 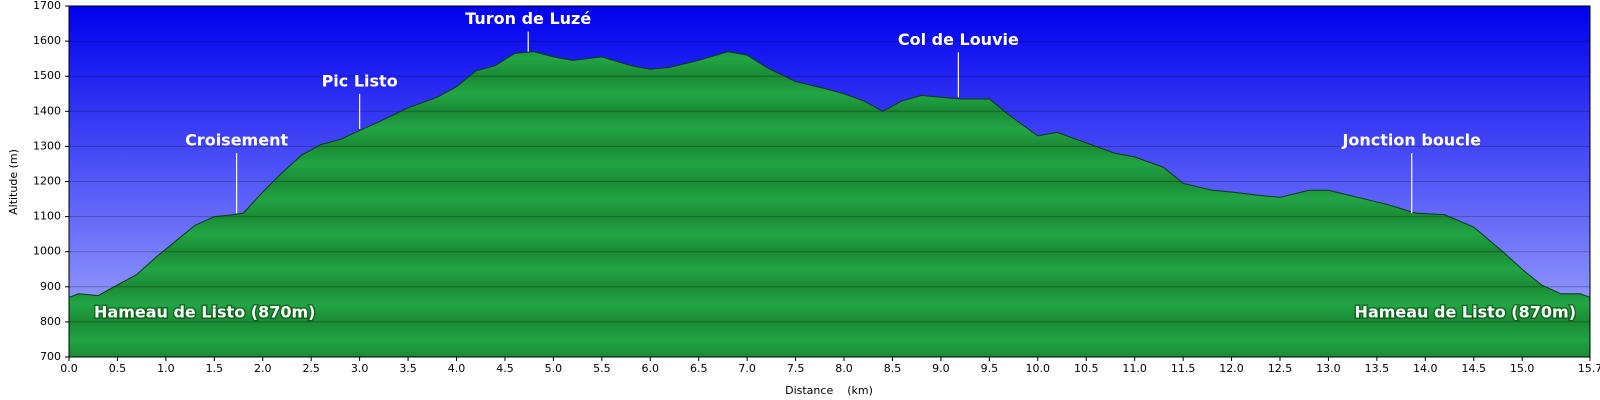 What do you see at coordinates (47, 216) in the screenshot?
I see `y-tick-label: 1100` at bounding box center [47, 216].